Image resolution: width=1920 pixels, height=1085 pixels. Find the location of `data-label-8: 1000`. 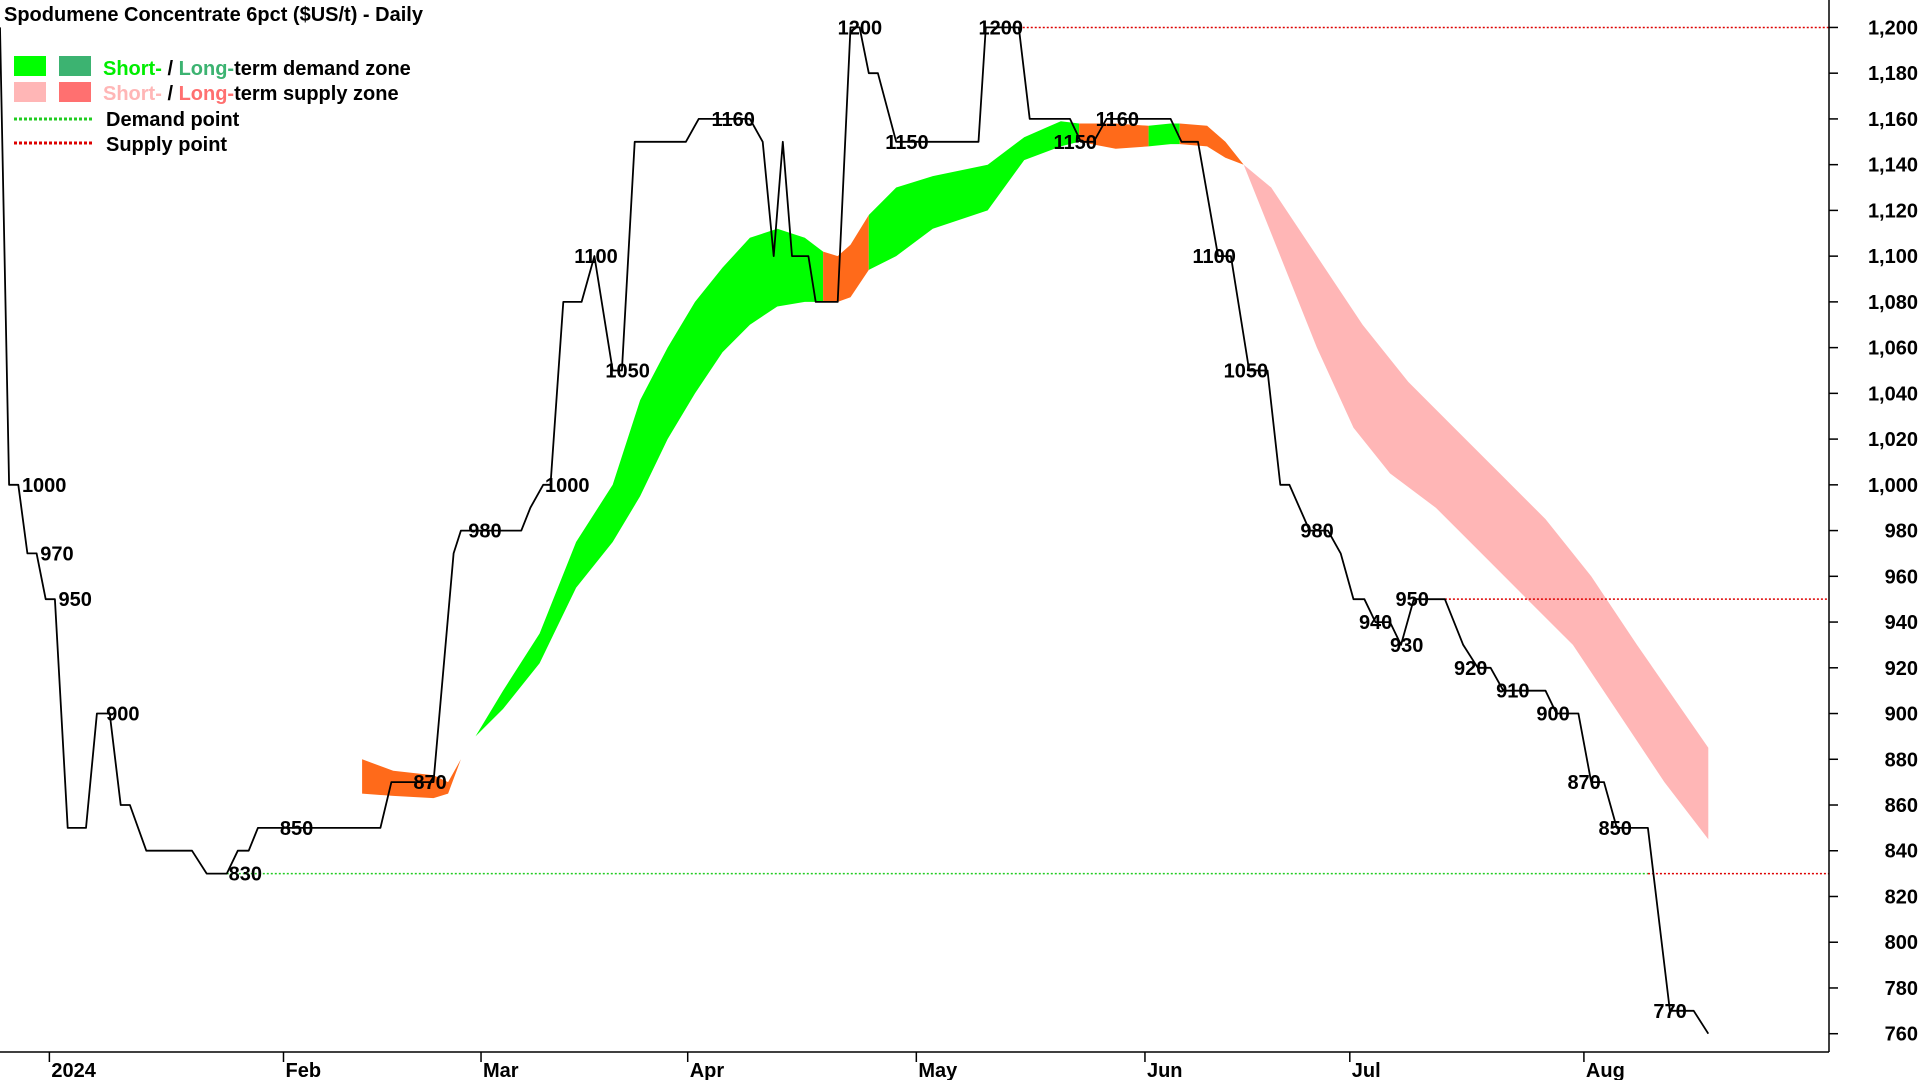

data-label-8: 1000 is located at coordinates (567, 486).